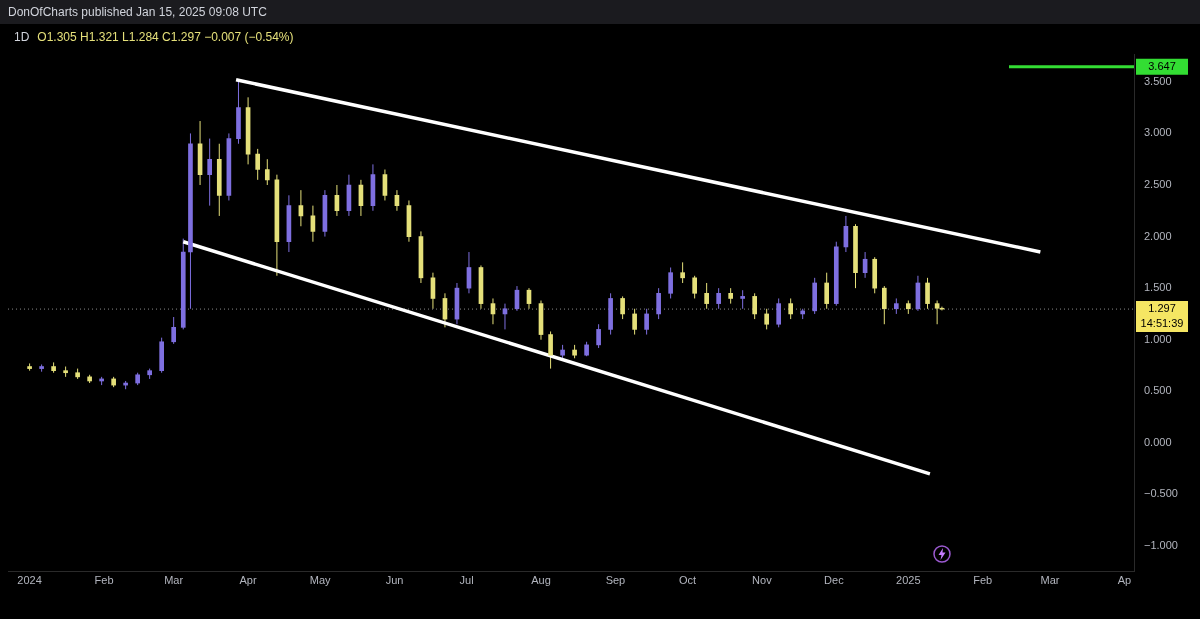  I want to click on y-tick-label: 0.500, so click(1158, 390).